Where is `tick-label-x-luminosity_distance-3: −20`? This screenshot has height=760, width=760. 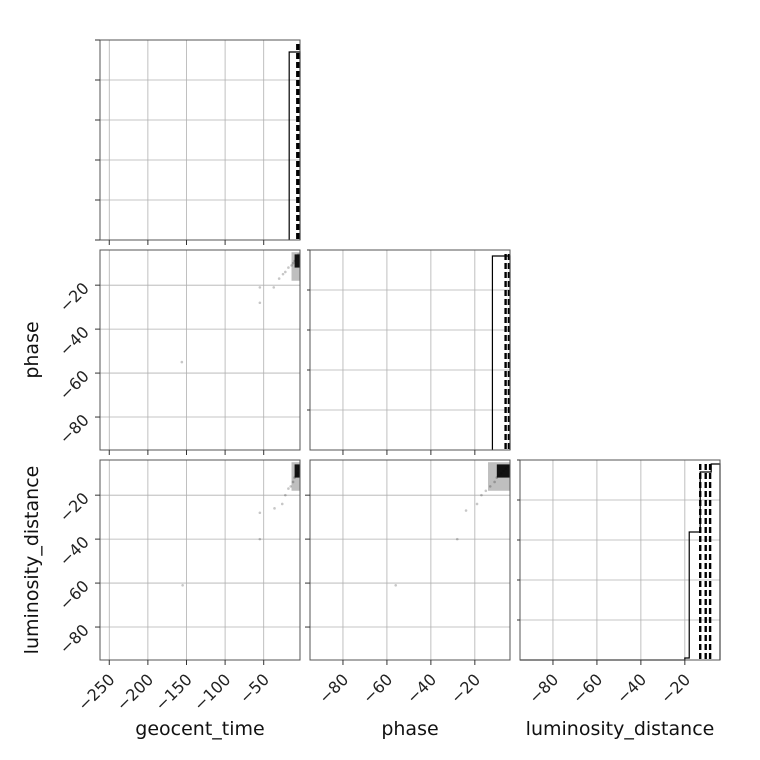
tick-label-x-luminosity_distance-3: −20 is located at coordinates (675, 688).